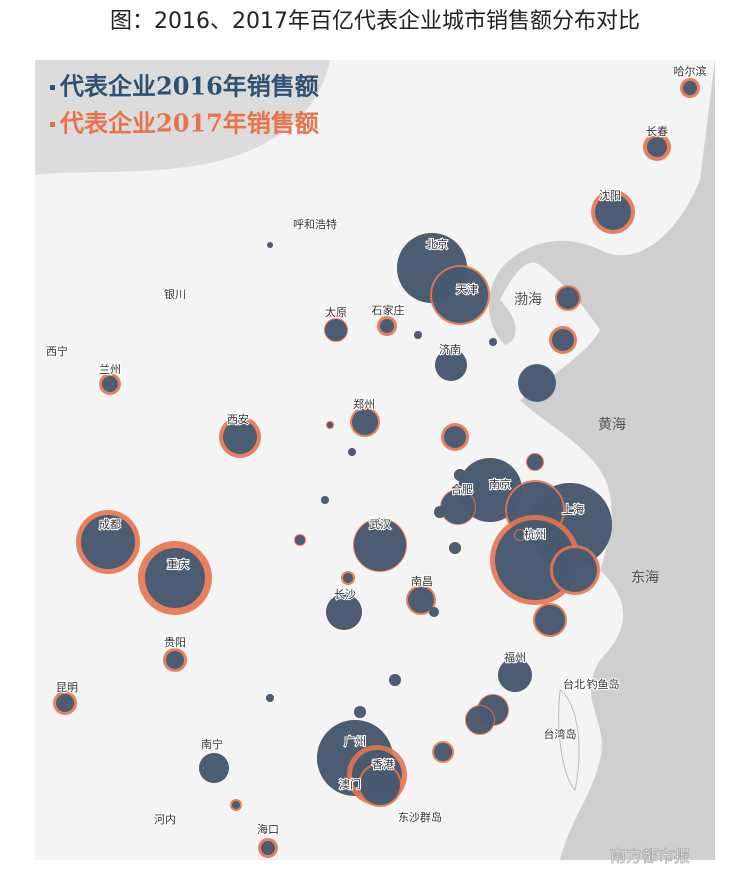  I want to click on city-label: 钓鱼岛, so click(603, 684).